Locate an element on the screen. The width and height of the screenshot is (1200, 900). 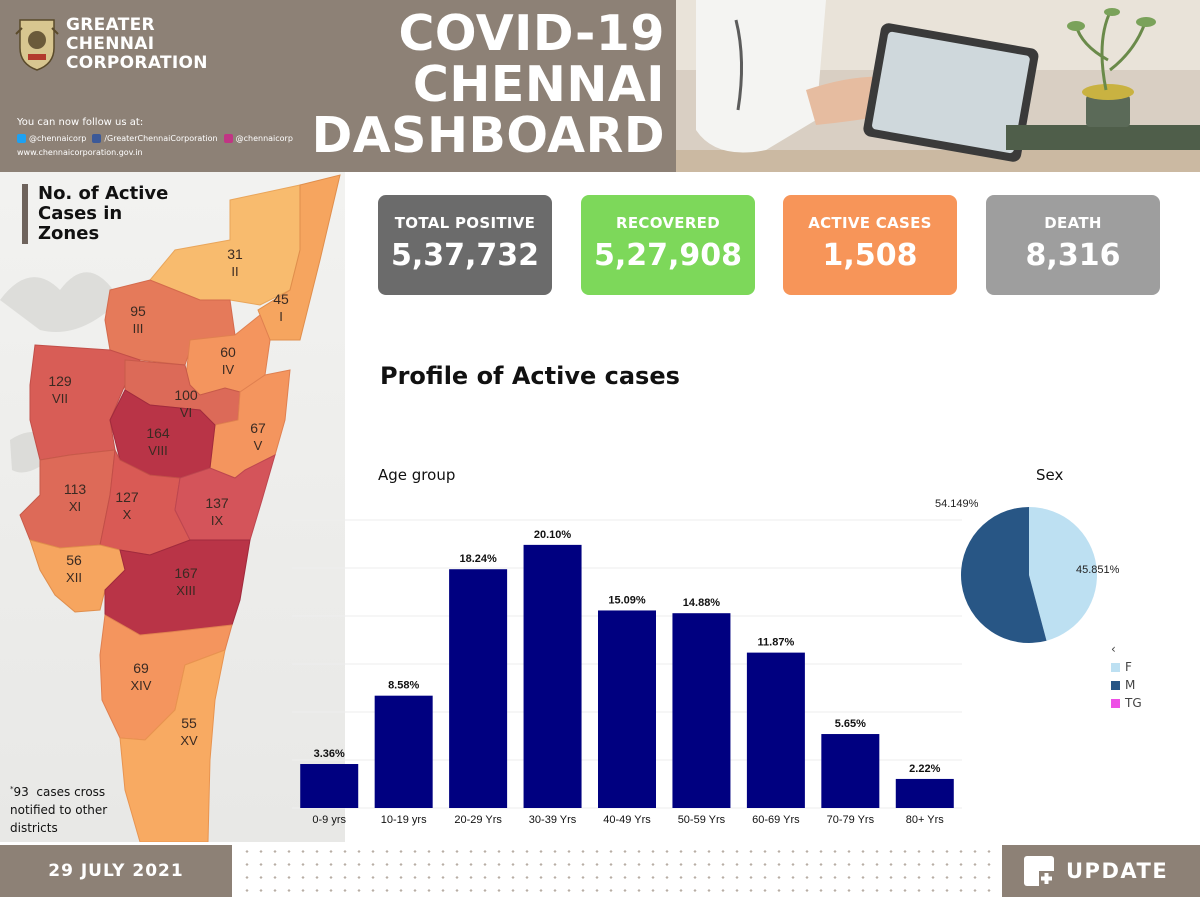
zone-vi-cases: 100 is located at coordinates (186, 395).